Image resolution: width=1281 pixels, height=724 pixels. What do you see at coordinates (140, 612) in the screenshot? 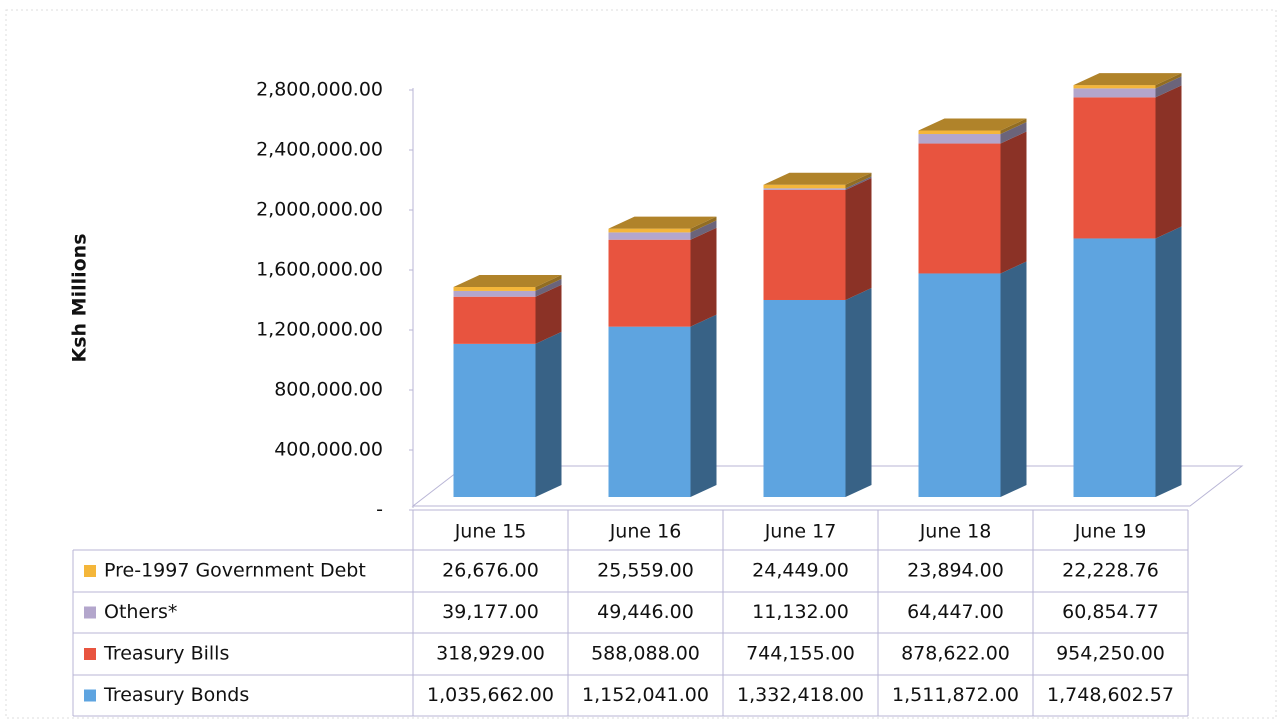
I see `legend-label: Others*` at bounding box center [140, 612].